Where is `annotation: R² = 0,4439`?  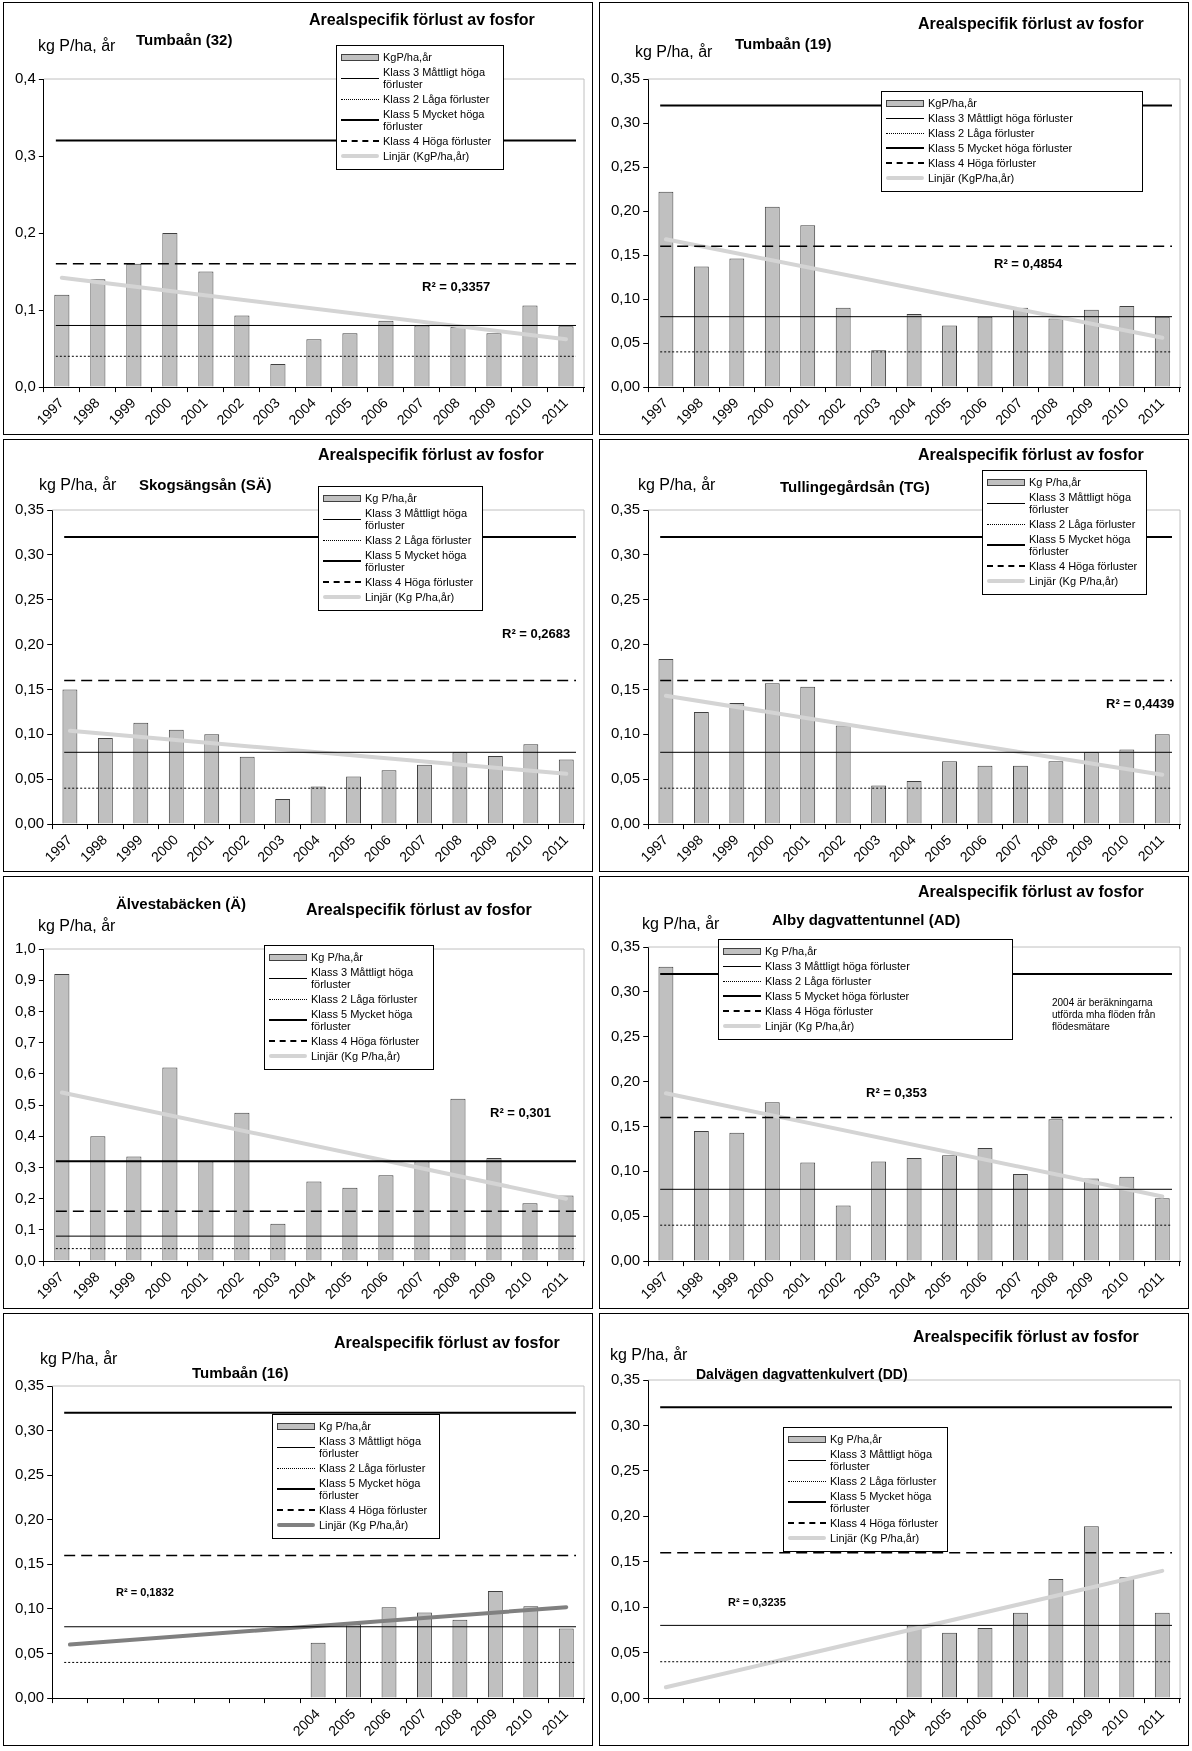 annotation: R² = 0,4439 is located at coordinates (1140, 703).